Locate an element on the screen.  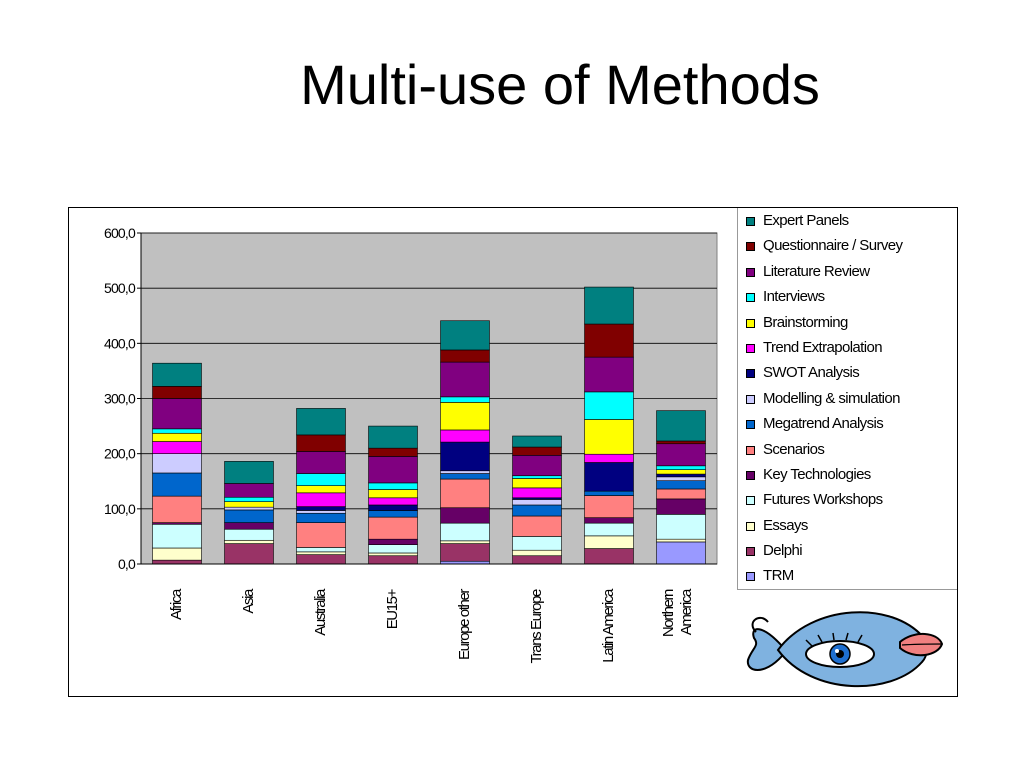
y-tick-label: 300,0 is located at coordinates (120, 399).